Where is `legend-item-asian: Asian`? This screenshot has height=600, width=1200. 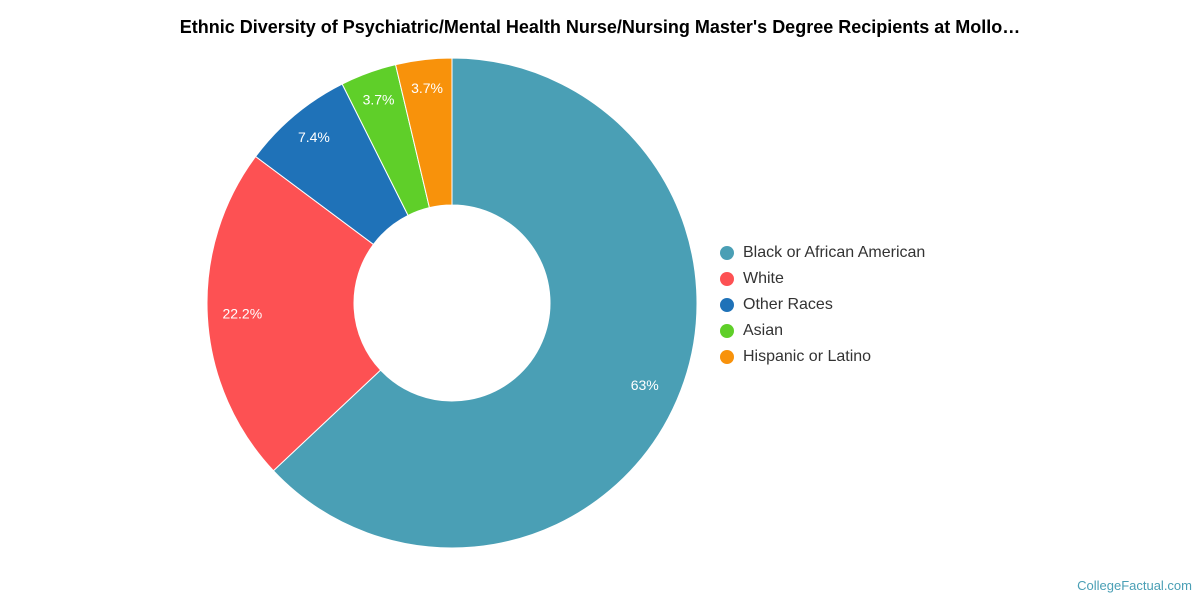
legend-item-asian: Asian is located at coordinates (822, 331).